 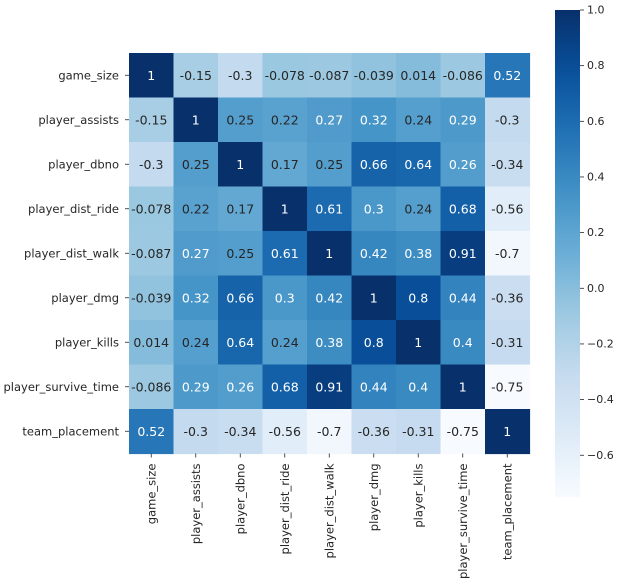 What do you see at coordinates (196, 76) in the screenshot?
I see `heatmap-cell-game_size-player_assists` at bounding box center [196, 76].